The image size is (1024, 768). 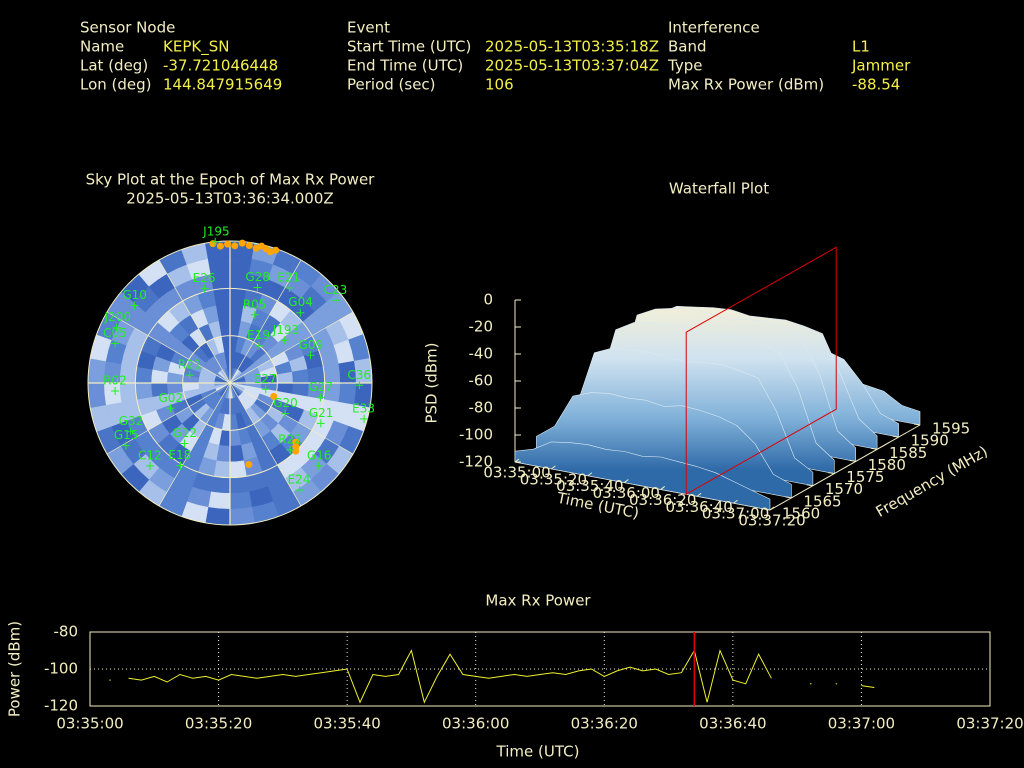 What do you see at coordinates (288, 277) in the screenshot?
I see `satellite-label: E21` at bounding box center [288, 277].